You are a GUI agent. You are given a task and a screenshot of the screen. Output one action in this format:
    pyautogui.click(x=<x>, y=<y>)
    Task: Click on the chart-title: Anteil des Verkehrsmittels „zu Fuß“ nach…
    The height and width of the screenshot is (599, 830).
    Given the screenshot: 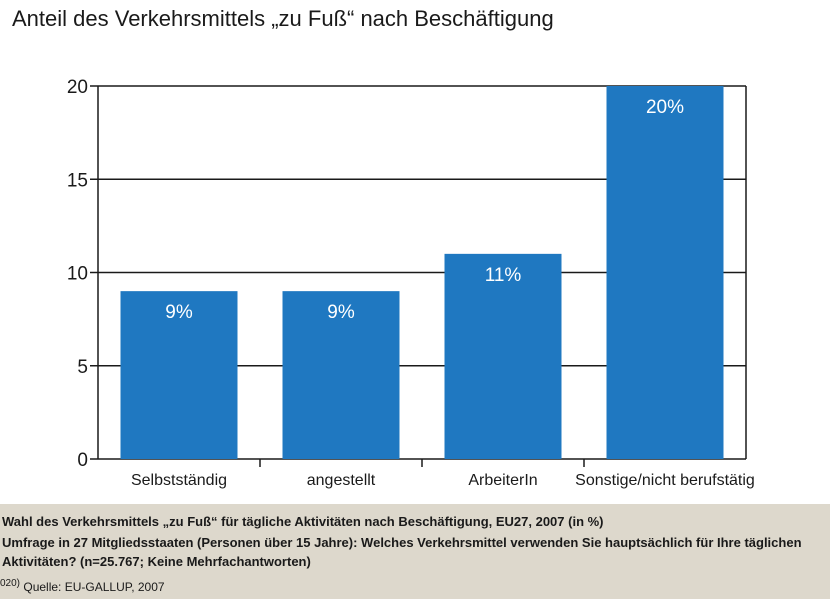 What is the action you would take?
    pyautogui.click(x=283, y=18)
    